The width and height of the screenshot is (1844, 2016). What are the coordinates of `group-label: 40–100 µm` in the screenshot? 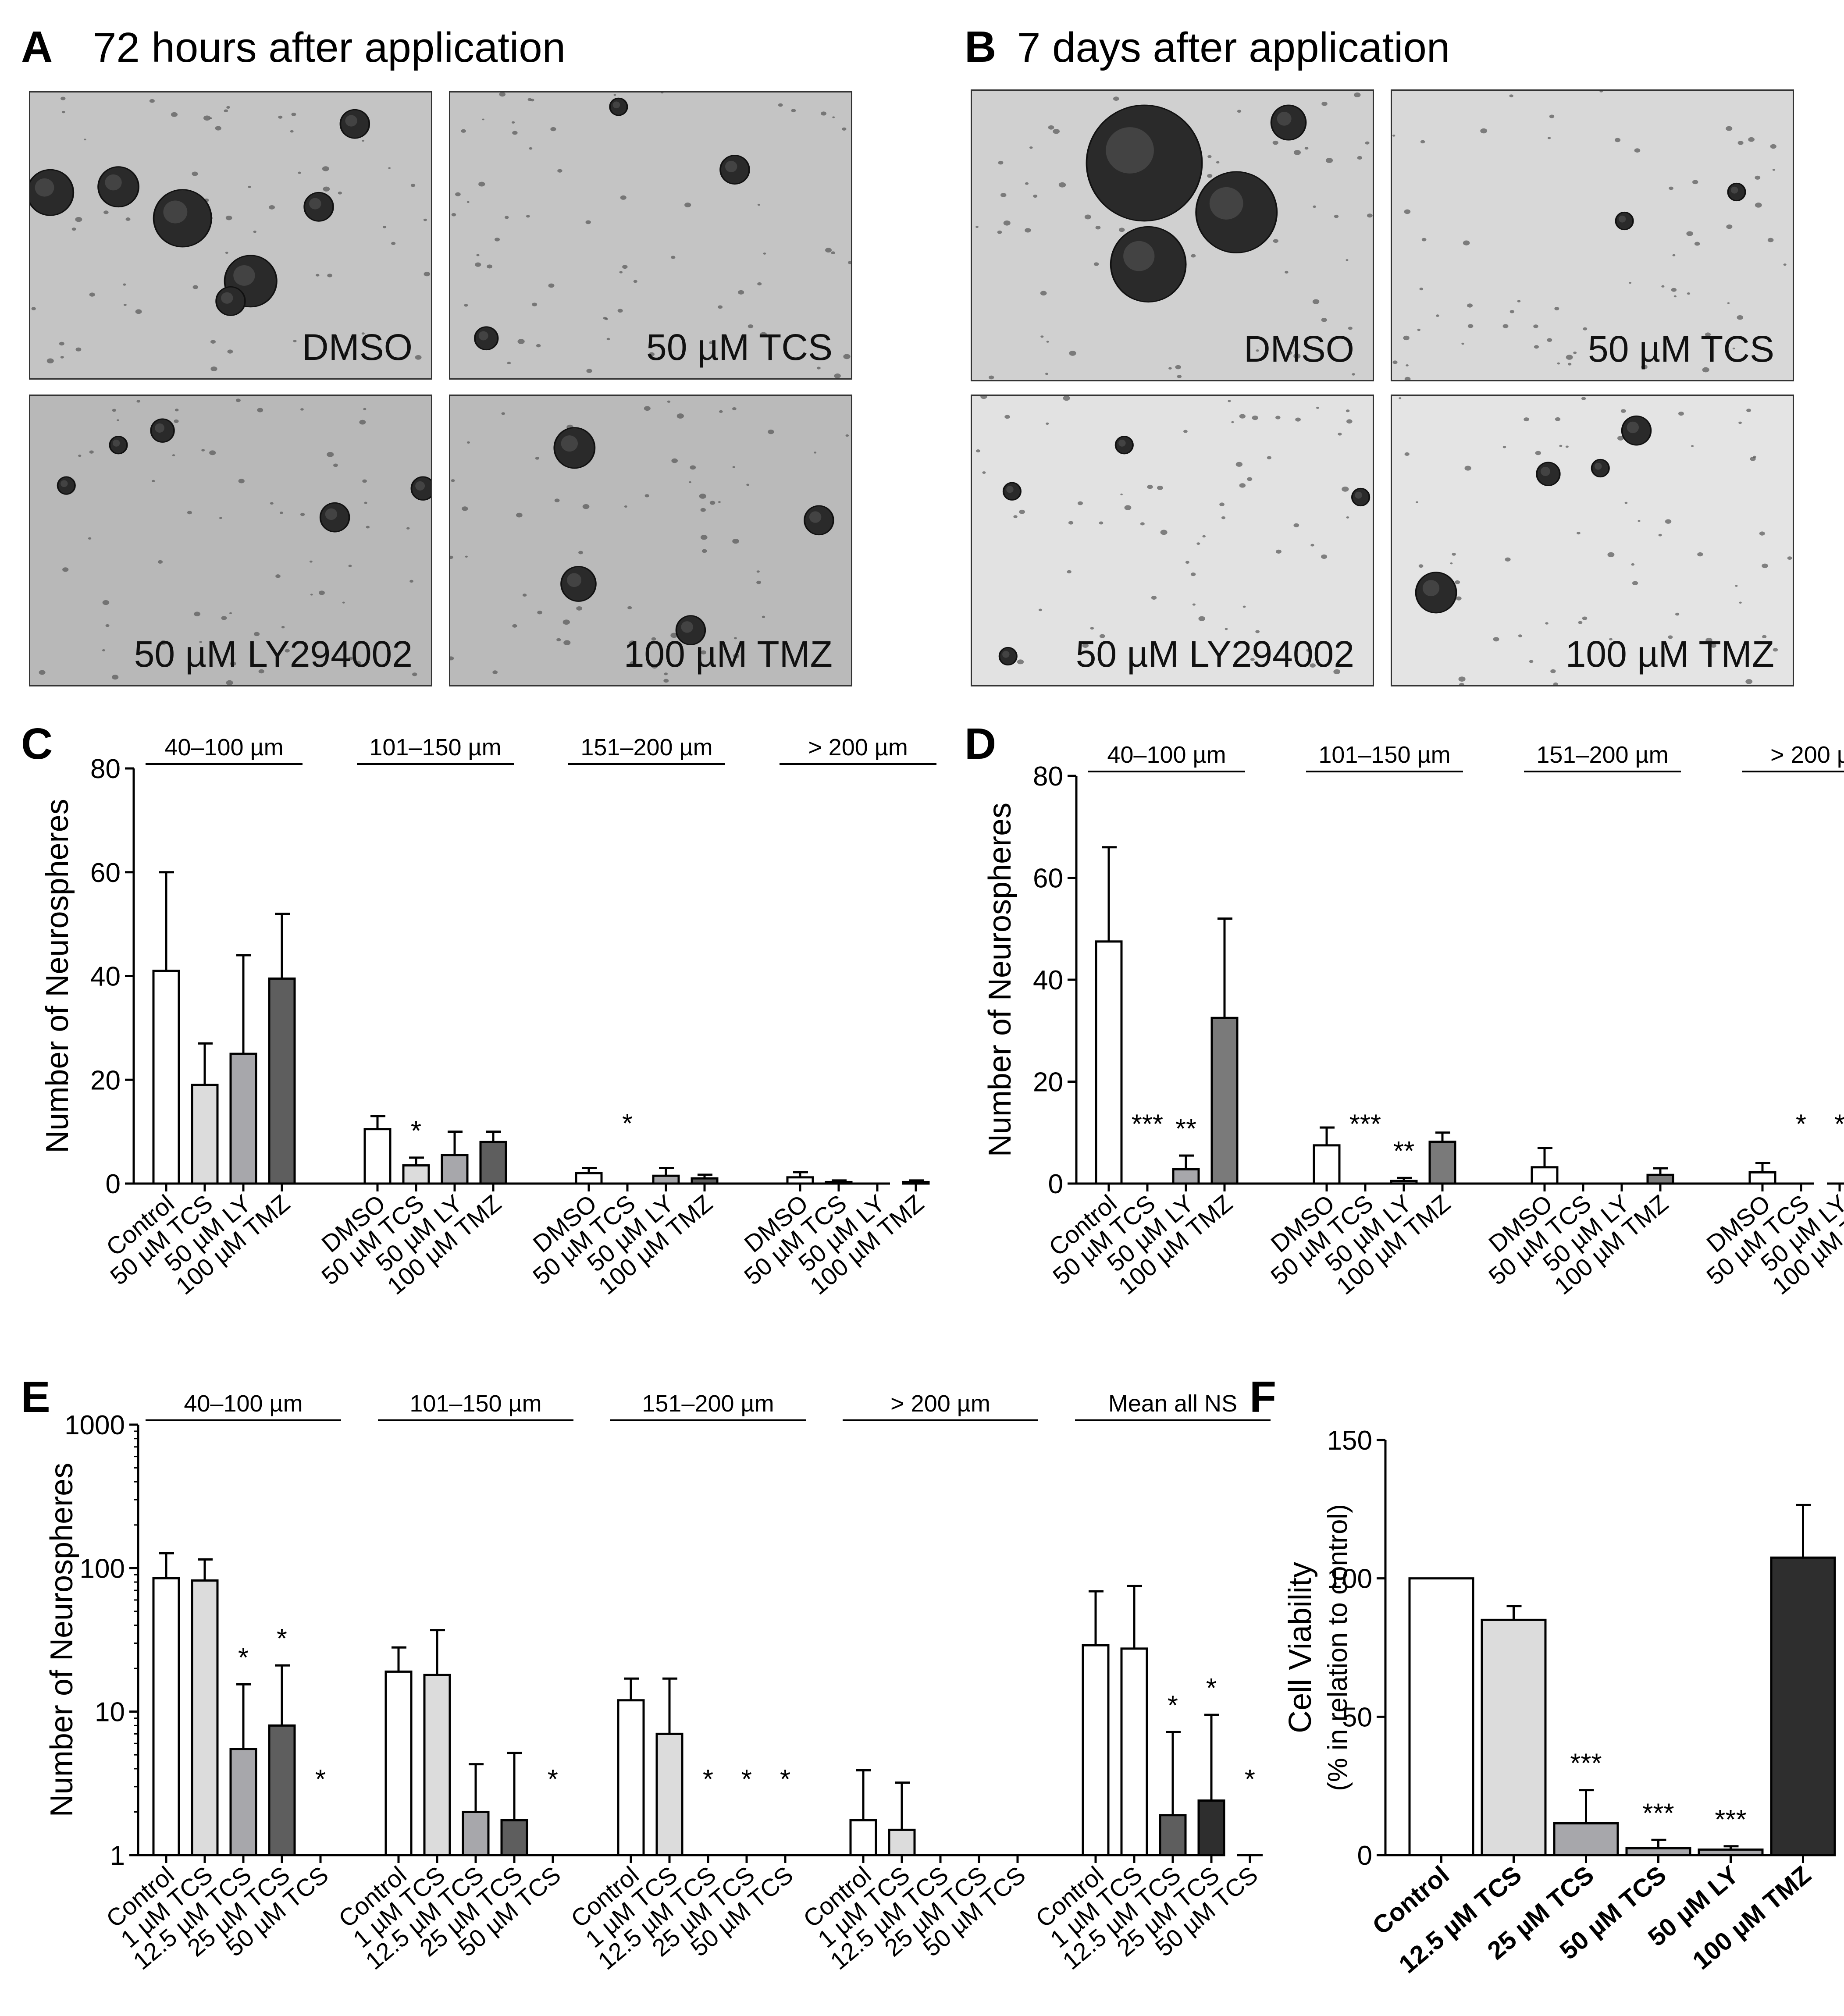 It's located at (243, 1403).